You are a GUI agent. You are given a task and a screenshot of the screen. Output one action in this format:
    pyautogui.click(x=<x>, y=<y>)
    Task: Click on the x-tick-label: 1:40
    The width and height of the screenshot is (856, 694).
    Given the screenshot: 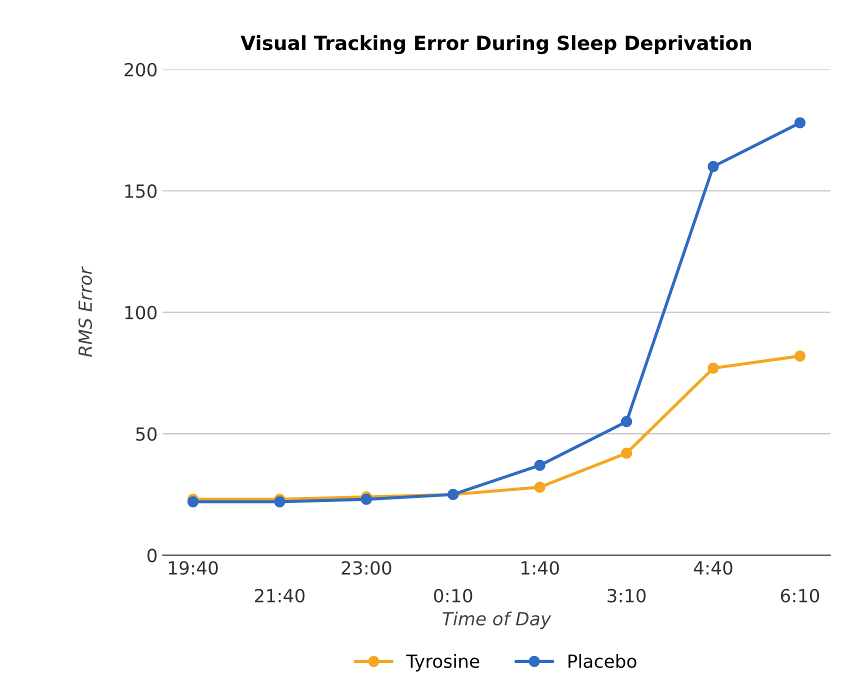 What is the action you would take?
    pyautogui.click(x=540, y=568)
    